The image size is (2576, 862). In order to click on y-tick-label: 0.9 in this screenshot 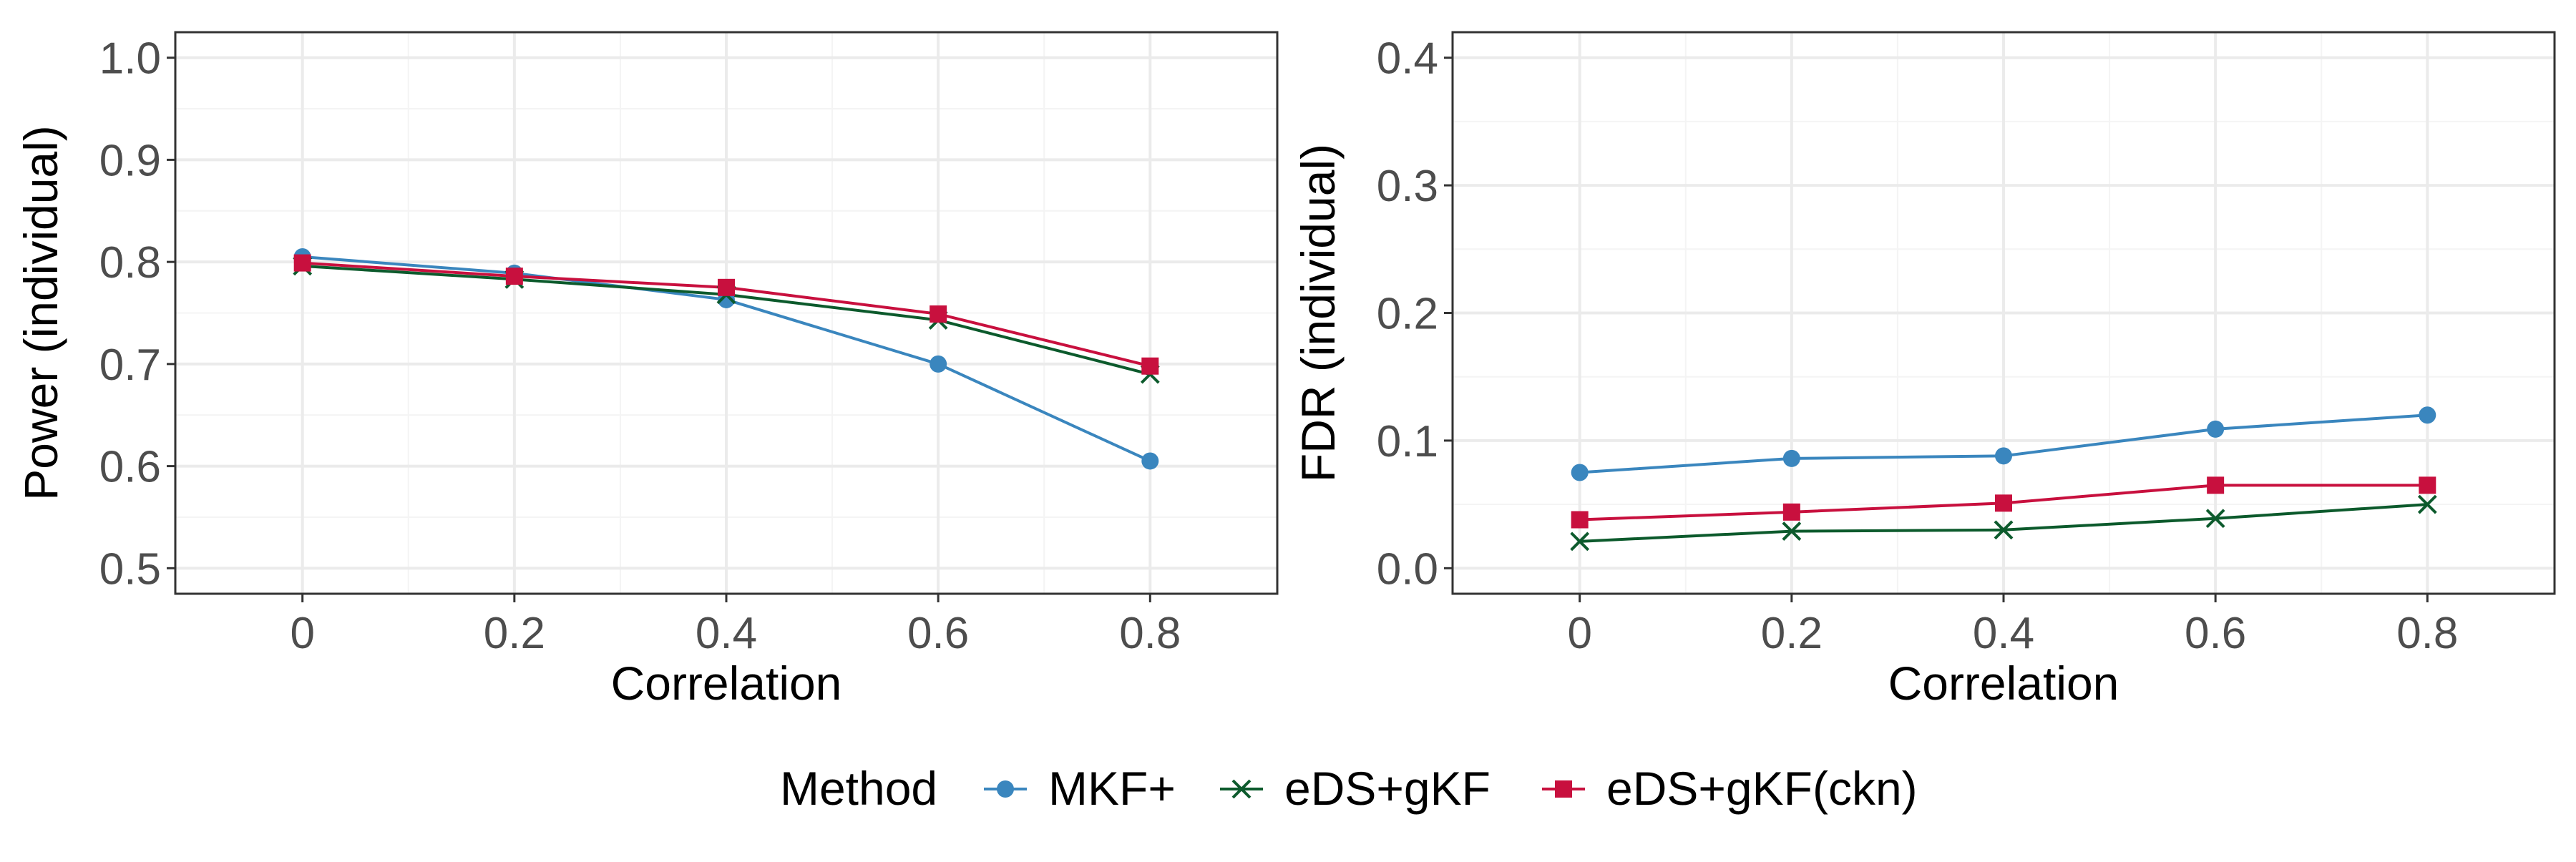, I will do `click(130, 160)`.